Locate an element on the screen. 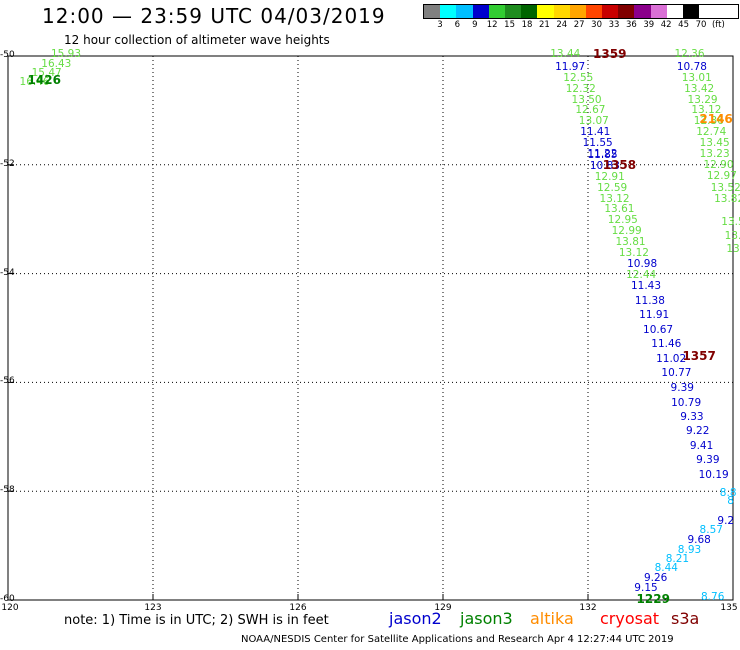 This screenshot has width=740, height=650. satellite-label-jason3: jason3 is located at coordinates (486, 618).